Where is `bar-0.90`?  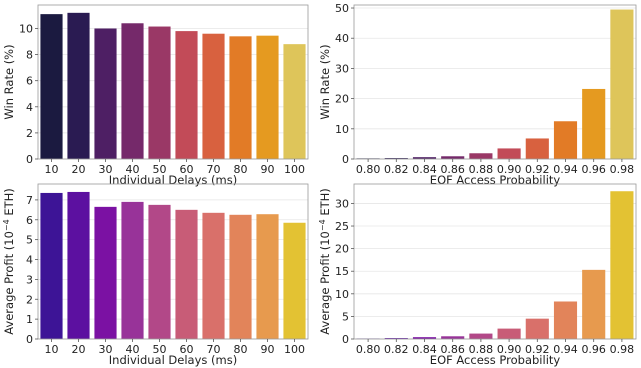 bar-0.90 is located at coordinates (509, 333).